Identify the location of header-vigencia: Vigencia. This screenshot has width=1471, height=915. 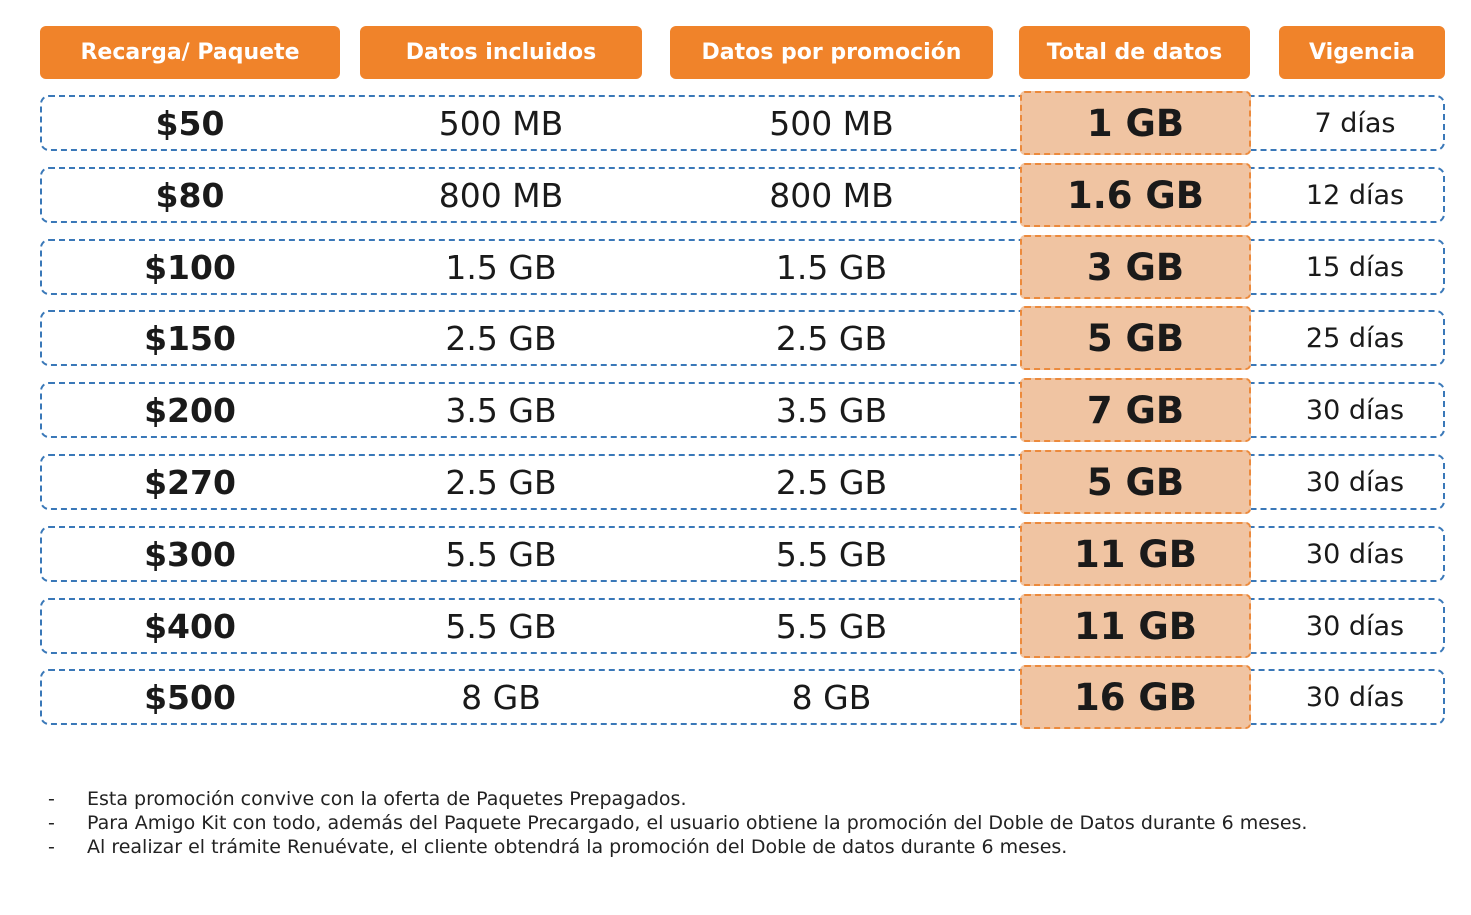
(1362, 52).